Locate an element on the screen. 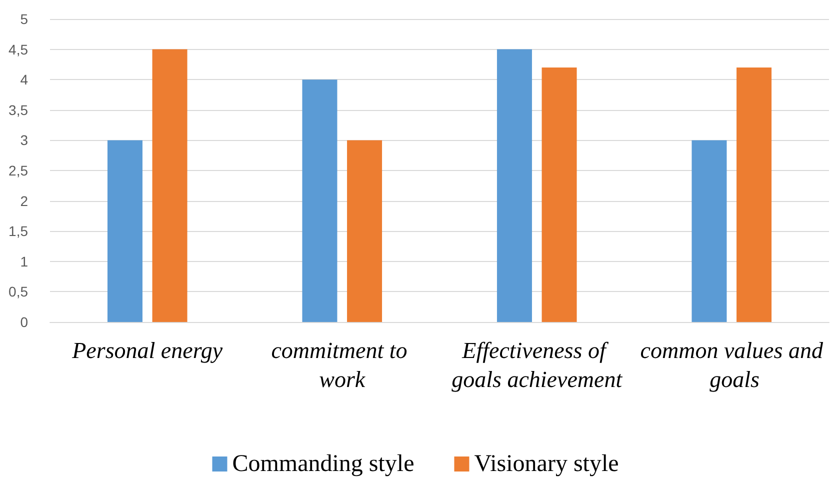 Image resolution: width=831 pixels, height=481 pixels. y-tick-label: 2 is located at coordinates (24, 200).